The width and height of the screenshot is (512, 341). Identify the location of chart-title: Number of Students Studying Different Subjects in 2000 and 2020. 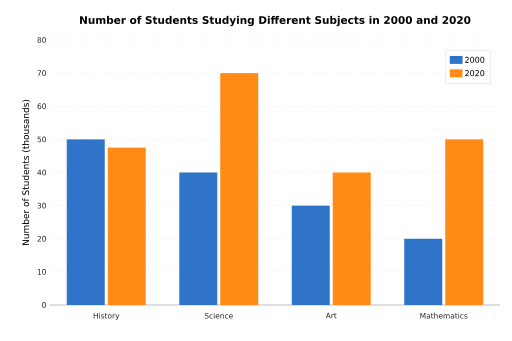
(275, 21).